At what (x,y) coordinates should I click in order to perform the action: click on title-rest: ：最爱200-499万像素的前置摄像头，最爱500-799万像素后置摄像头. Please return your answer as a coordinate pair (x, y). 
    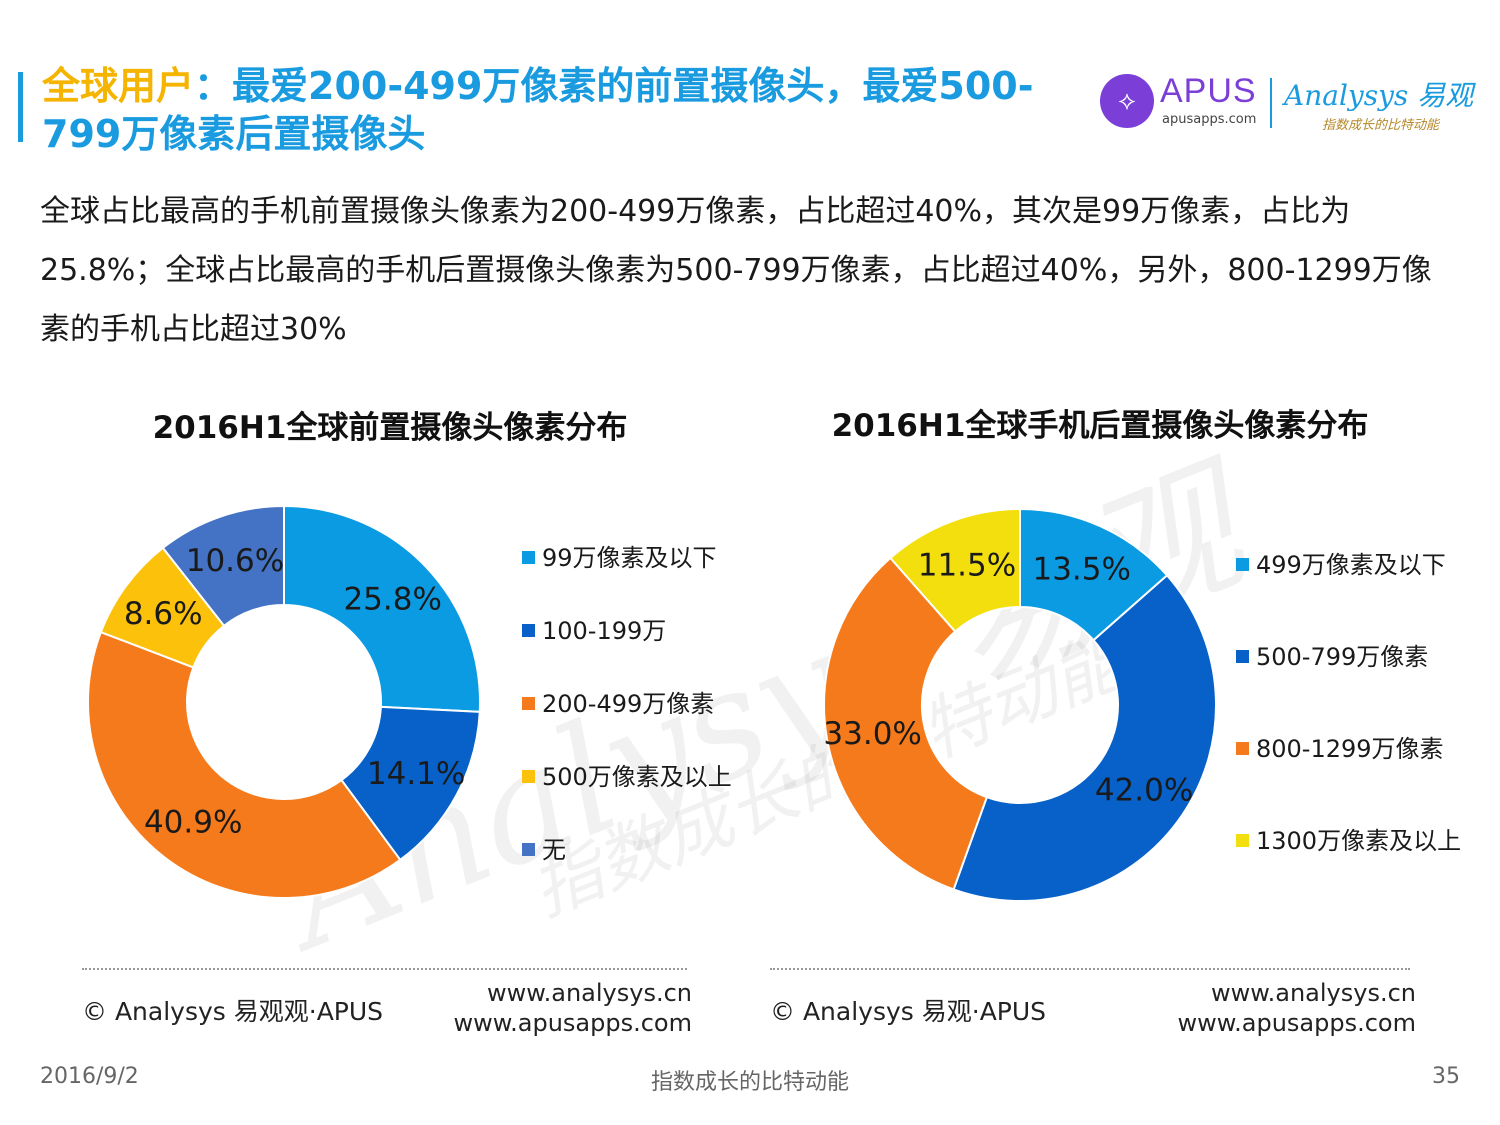
    Looking at the image, I should click on (538, 110).